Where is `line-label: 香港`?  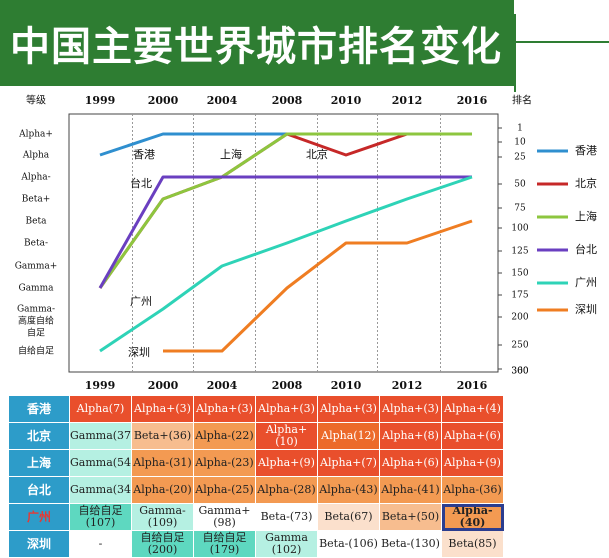
line-label: 香港 is located at coordinates (144, 154).